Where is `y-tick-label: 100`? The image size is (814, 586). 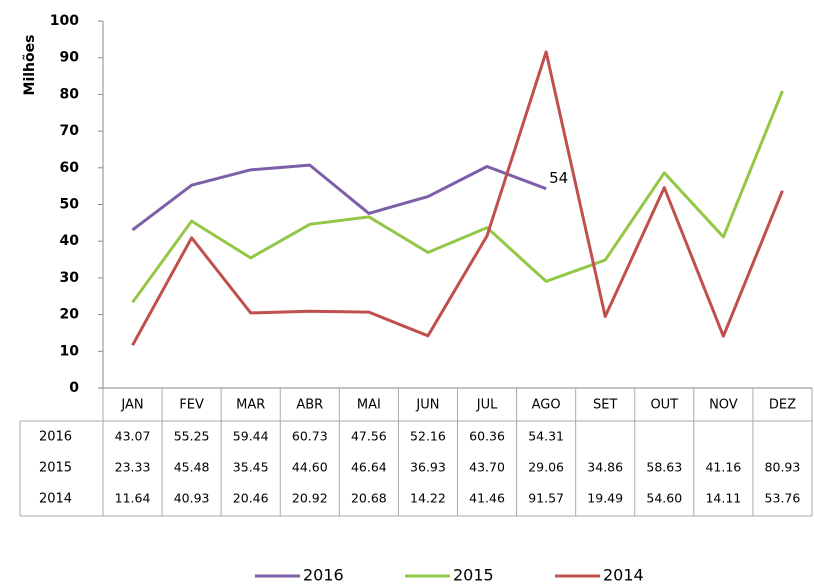
y-tick-label: 100 is located at coordinates (64, 21).